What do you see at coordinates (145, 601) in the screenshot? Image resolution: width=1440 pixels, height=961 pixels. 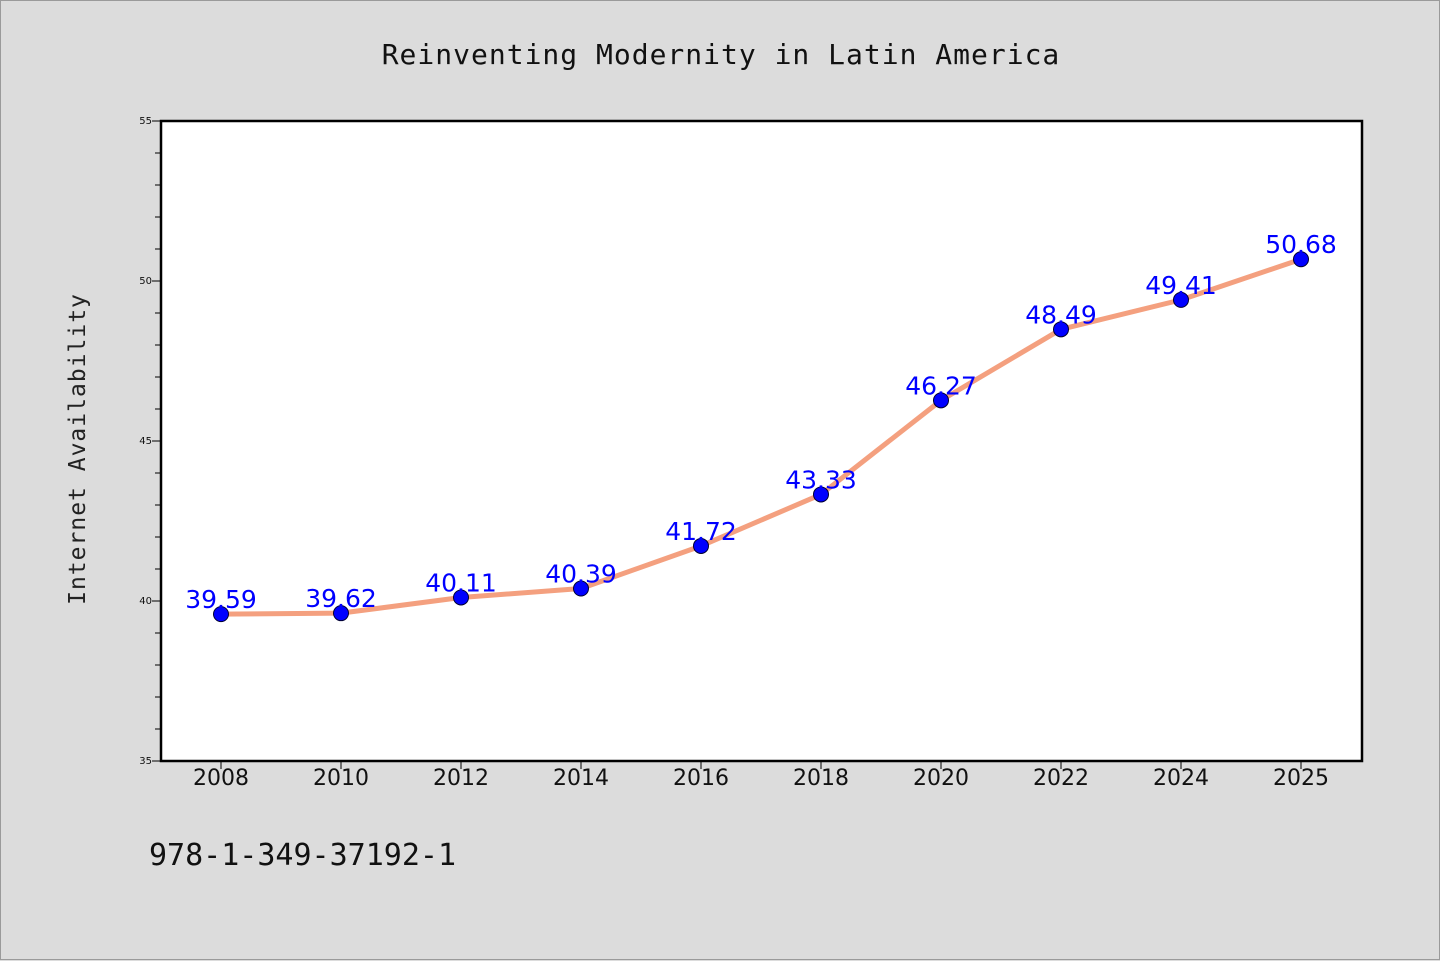 I see `y-tick-label: 40` at bounding box center [145, 601].